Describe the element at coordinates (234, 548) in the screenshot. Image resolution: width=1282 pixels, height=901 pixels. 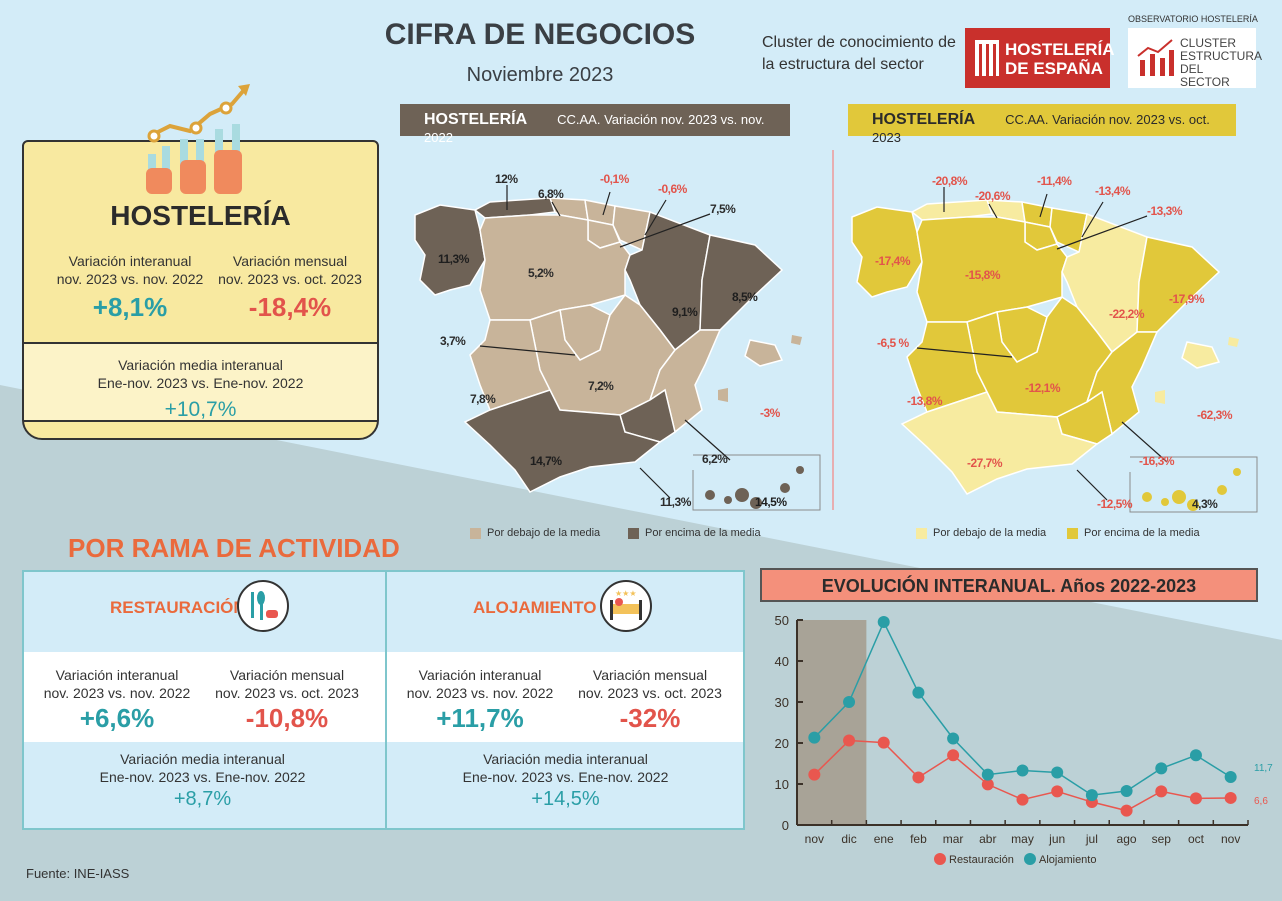
I see `rama-section-title: POR RAMA DE ACTIVIDAD` at that location.